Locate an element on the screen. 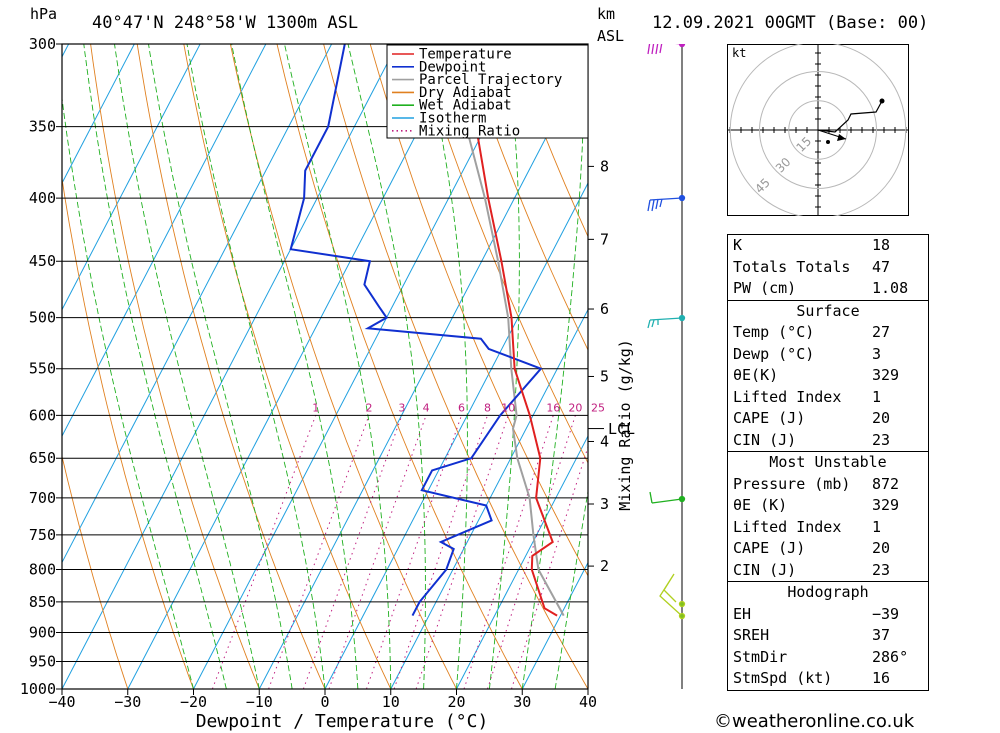 Image resolution: width=1000 pixels, height=733 pixels. surface-value: 20 is located at coordinates (881, 418).